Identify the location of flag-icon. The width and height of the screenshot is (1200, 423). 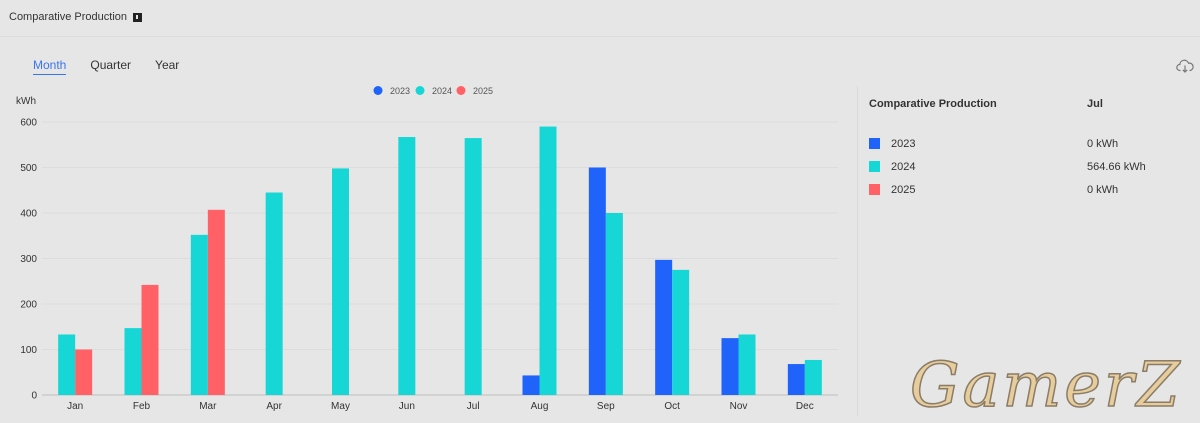
(138, 17).